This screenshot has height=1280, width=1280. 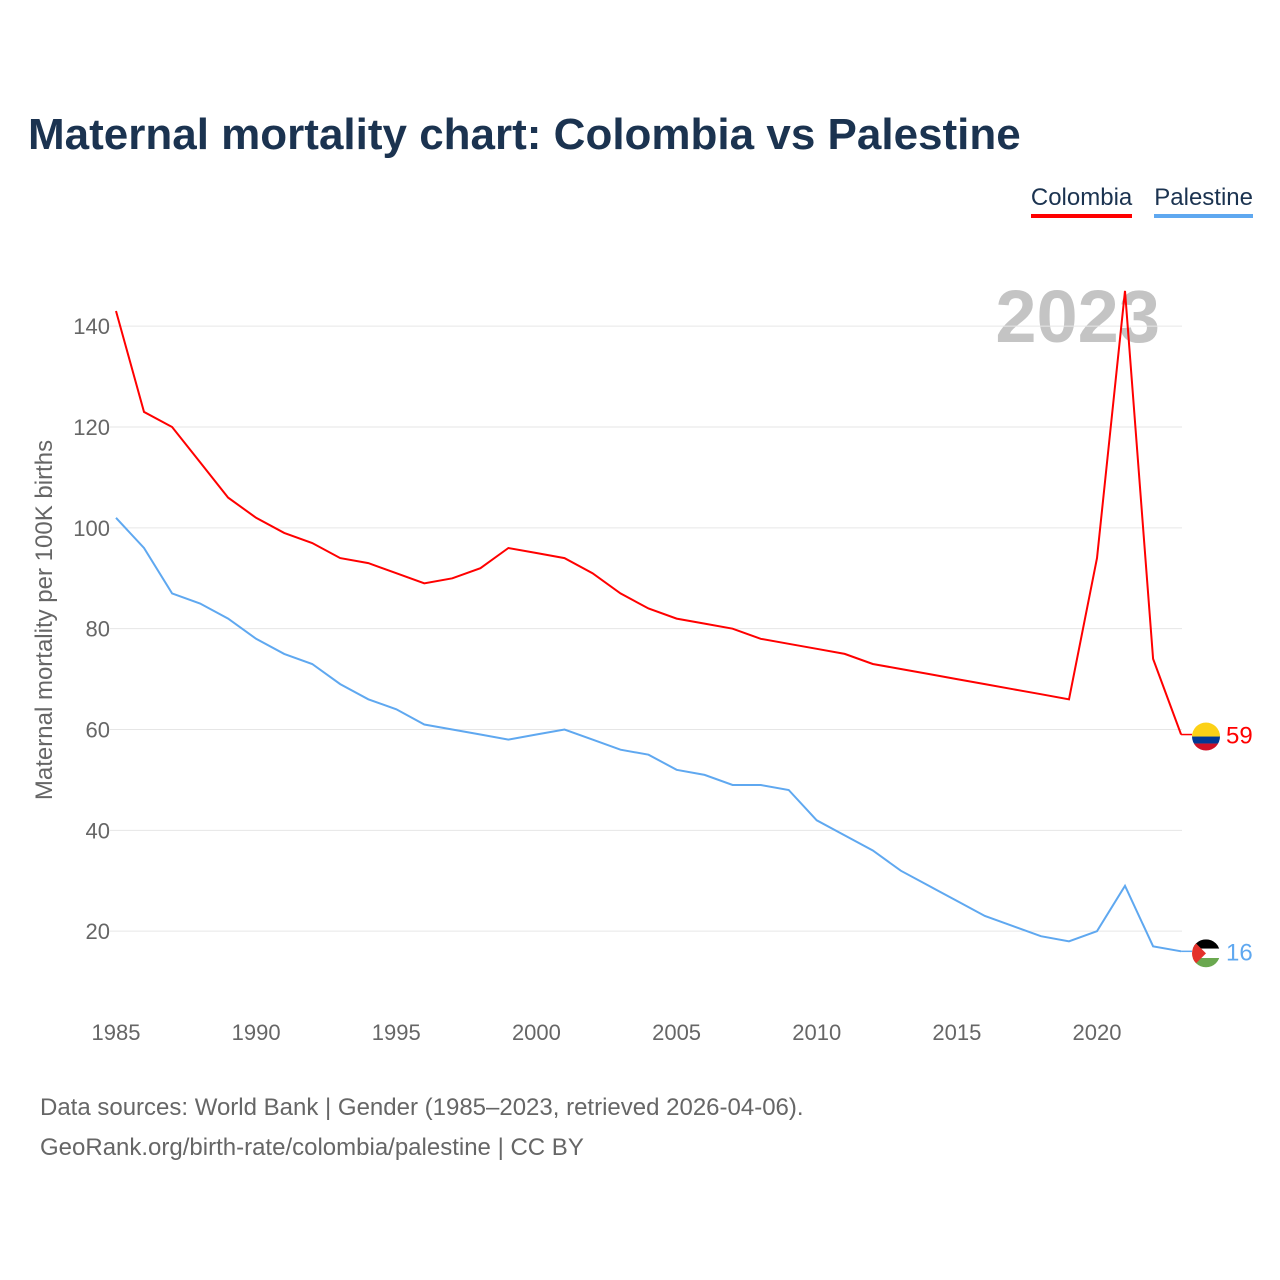 I want to click on x-tick-label: 2000, so click(x=536, y=1032).